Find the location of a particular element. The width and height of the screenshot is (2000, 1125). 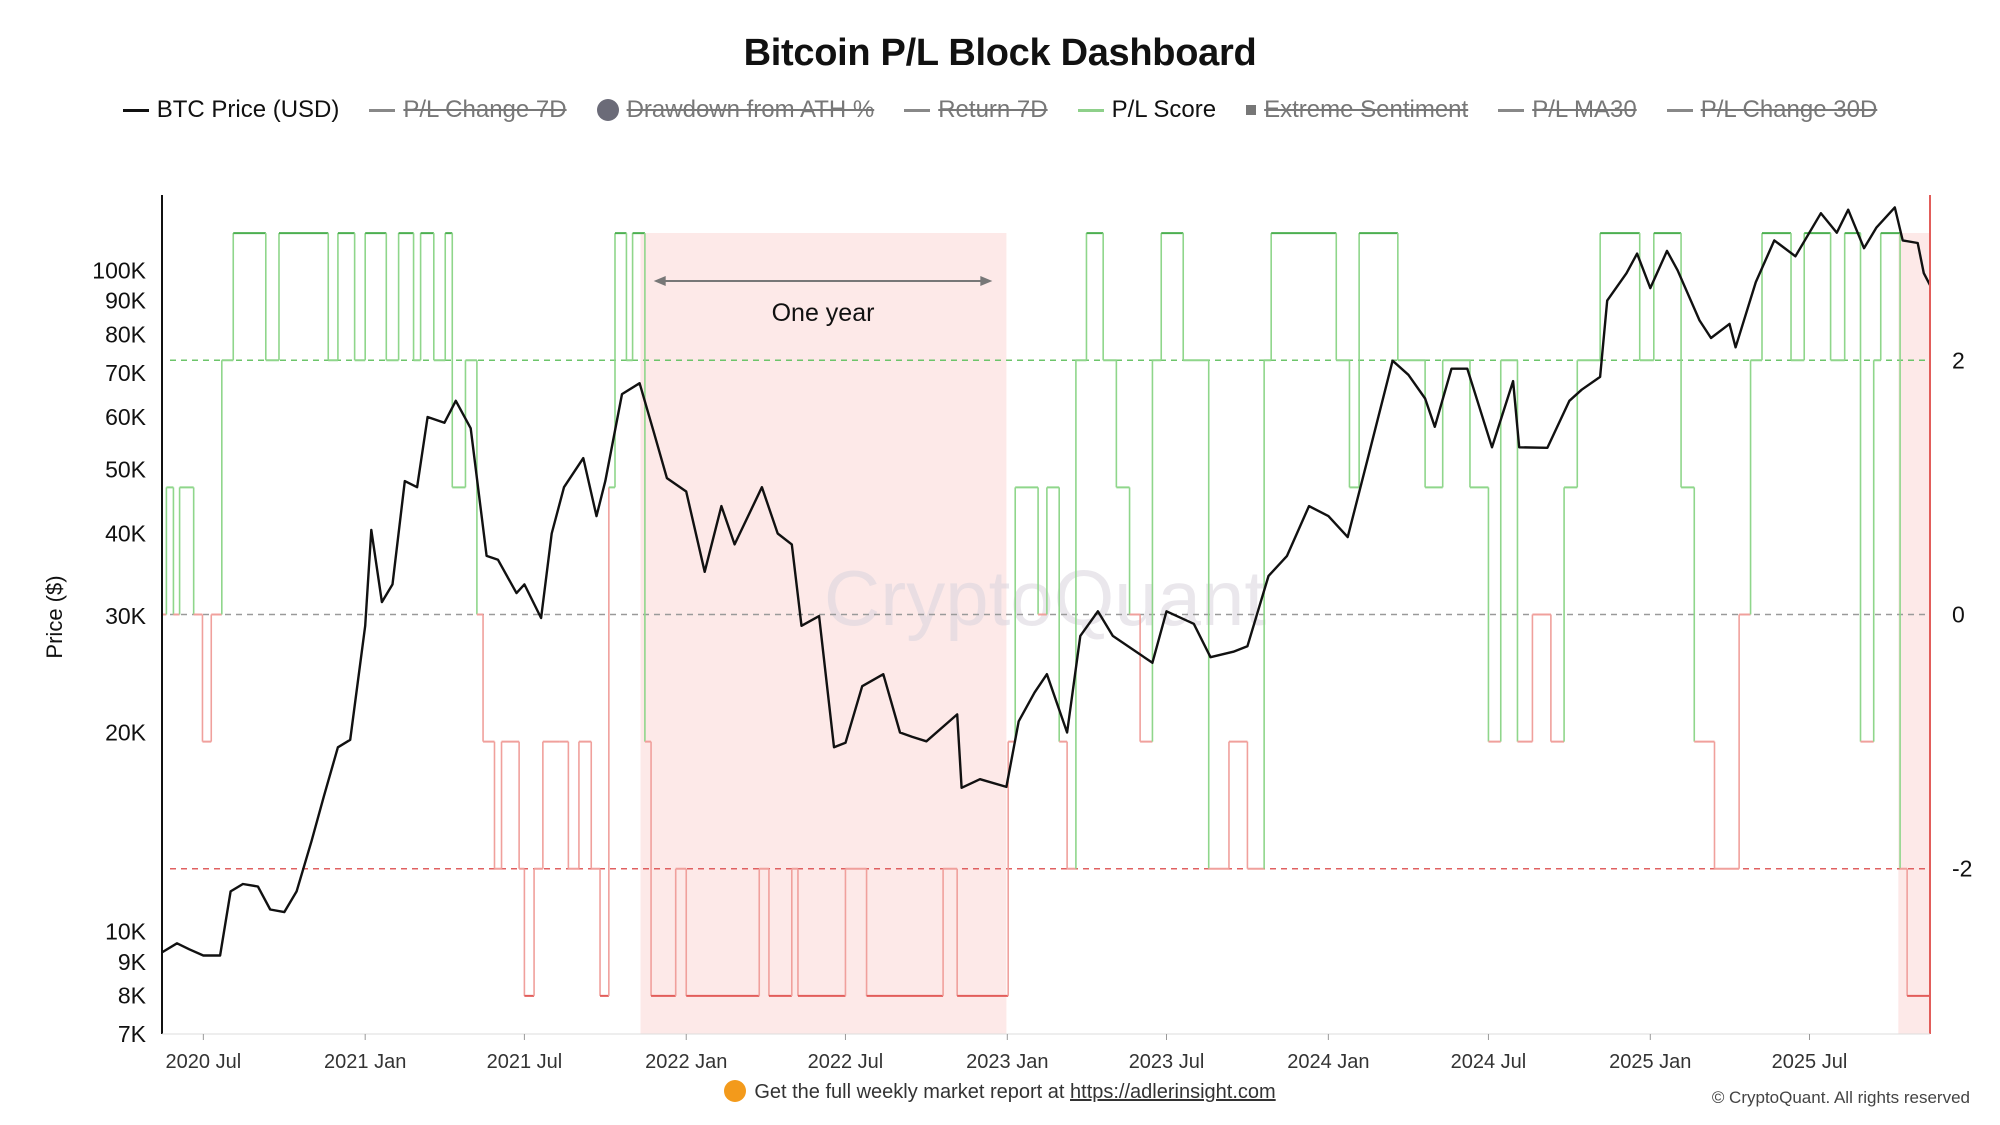

y2-tick-label: 2 is located at coordinates (1958, 360).